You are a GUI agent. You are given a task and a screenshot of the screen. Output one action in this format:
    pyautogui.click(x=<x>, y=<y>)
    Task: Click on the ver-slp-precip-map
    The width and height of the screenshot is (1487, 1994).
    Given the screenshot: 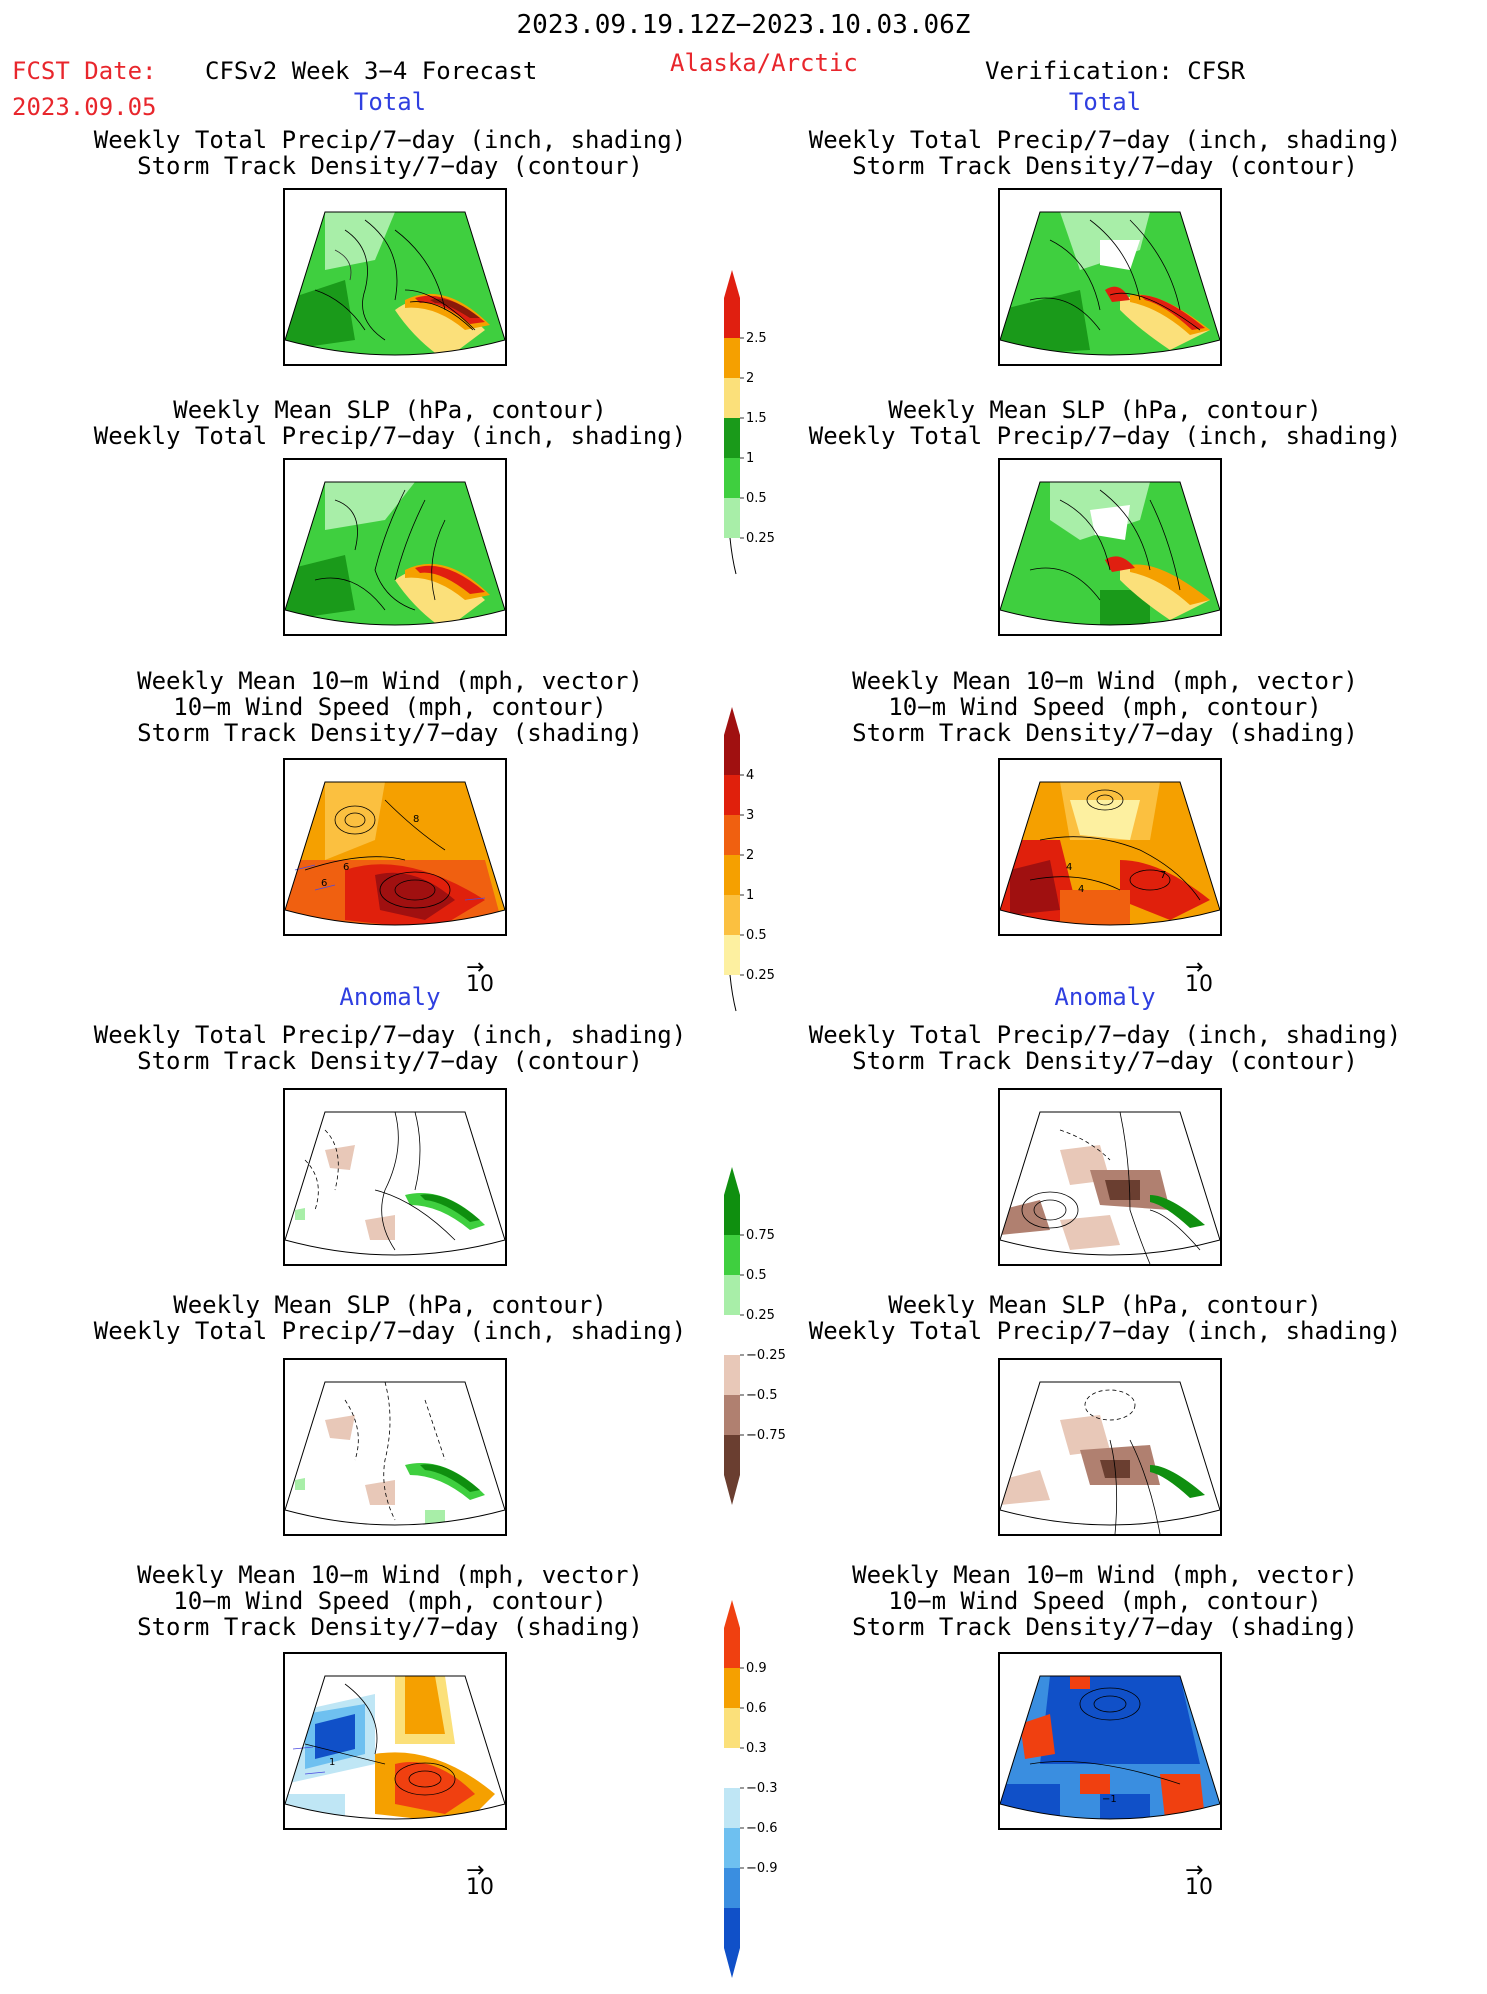 What is the action you would take?
    pyautogui.click(x=1110, y=547)
    